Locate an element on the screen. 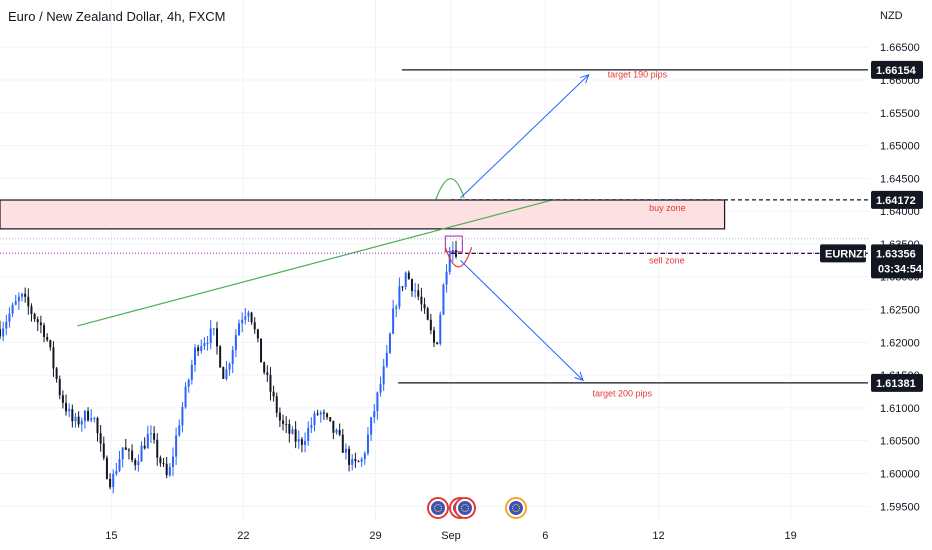 Image resolution: width=932 pixels, height=550 pixels. price-marker-label-3: 1.61381 is located at coordinates (896, 384).